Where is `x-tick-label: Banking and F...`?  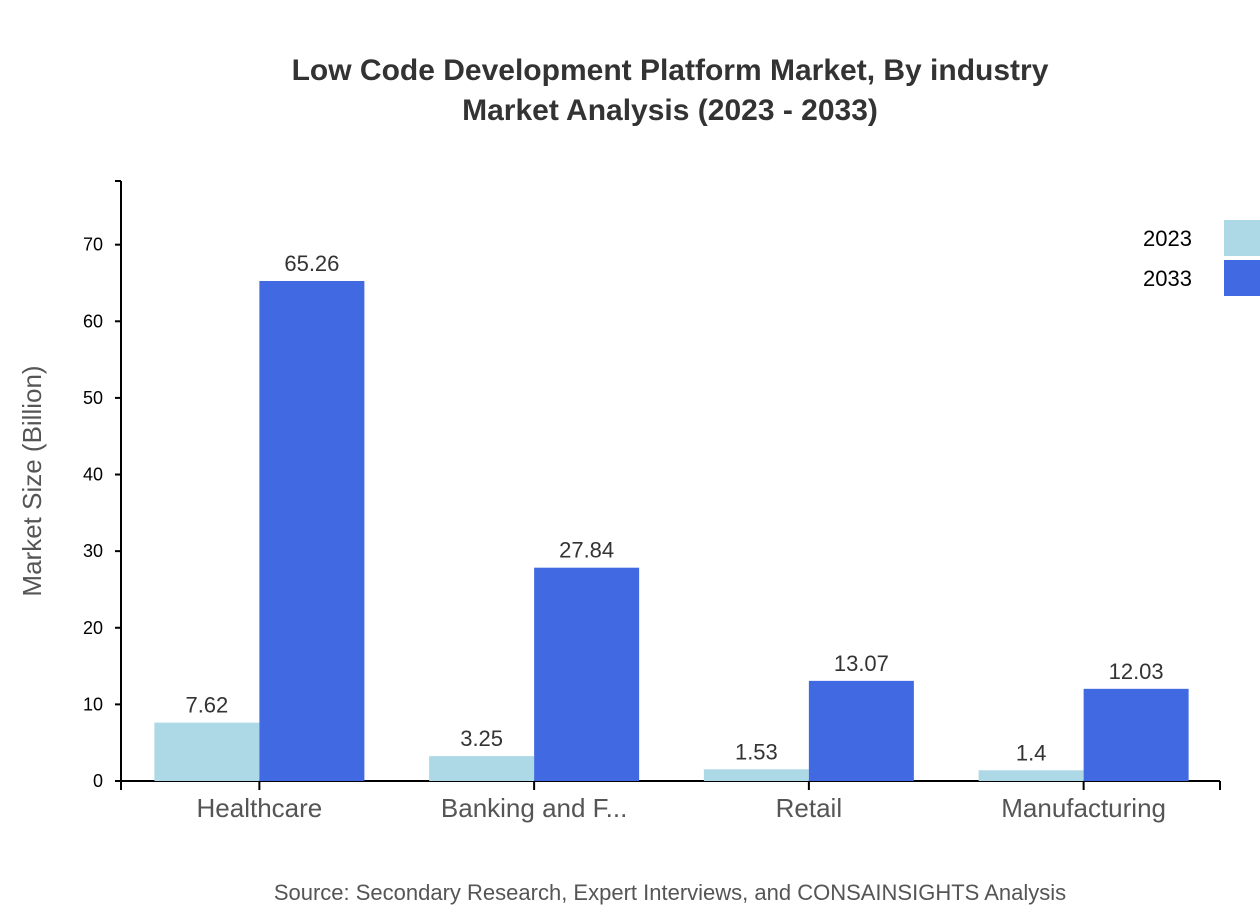 x-tick-label: Banking and F... is located at coordinates (534, 808).